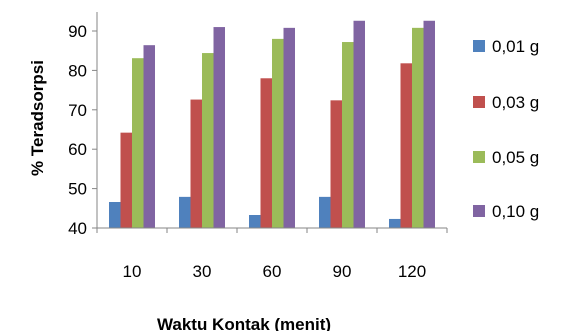 The height and width of the screenshot is (331, 562). I want to click on y-tick-label: 80, so click(77, 70).